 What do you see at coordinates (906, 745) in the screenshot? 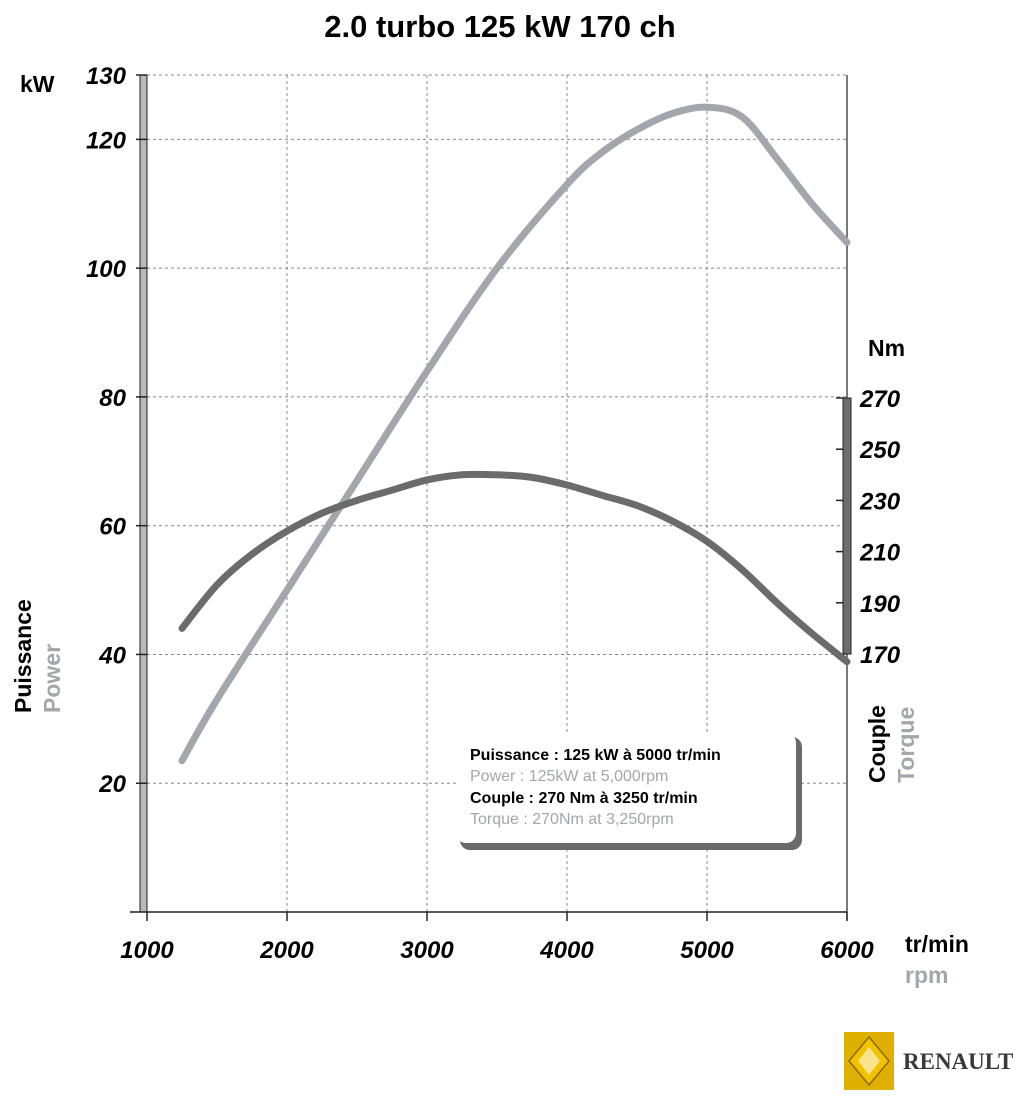
I see `y-right-label-en: Torque` at bounding box center [906, 745].